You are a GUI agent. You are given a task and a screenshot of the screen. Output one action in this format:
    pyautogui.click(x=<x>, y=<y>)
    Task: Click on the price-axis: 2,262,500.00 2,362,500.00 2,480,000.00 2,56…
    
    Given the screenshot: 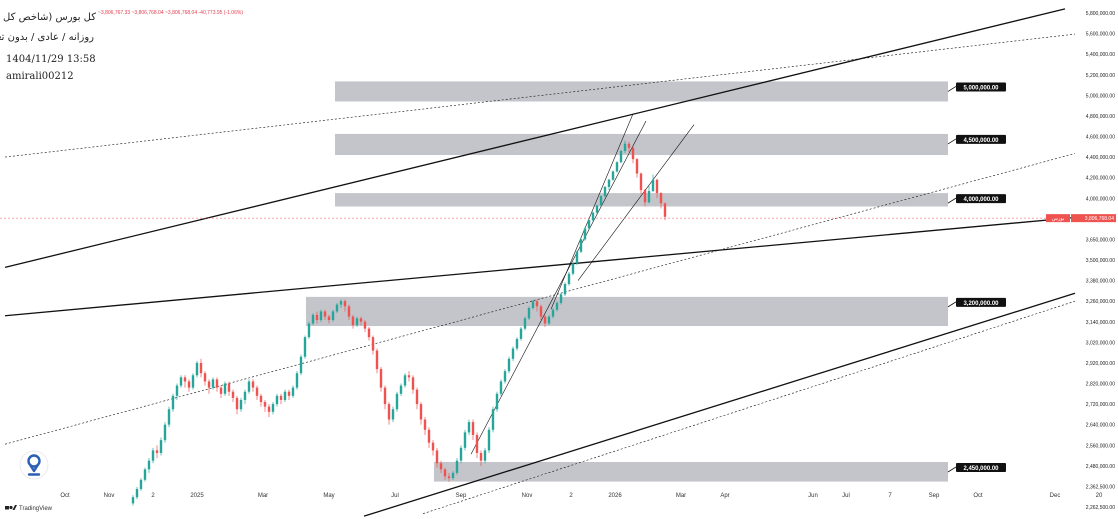 What is the action you would take?
    pyautogui.click(x=1100, y=261)
    